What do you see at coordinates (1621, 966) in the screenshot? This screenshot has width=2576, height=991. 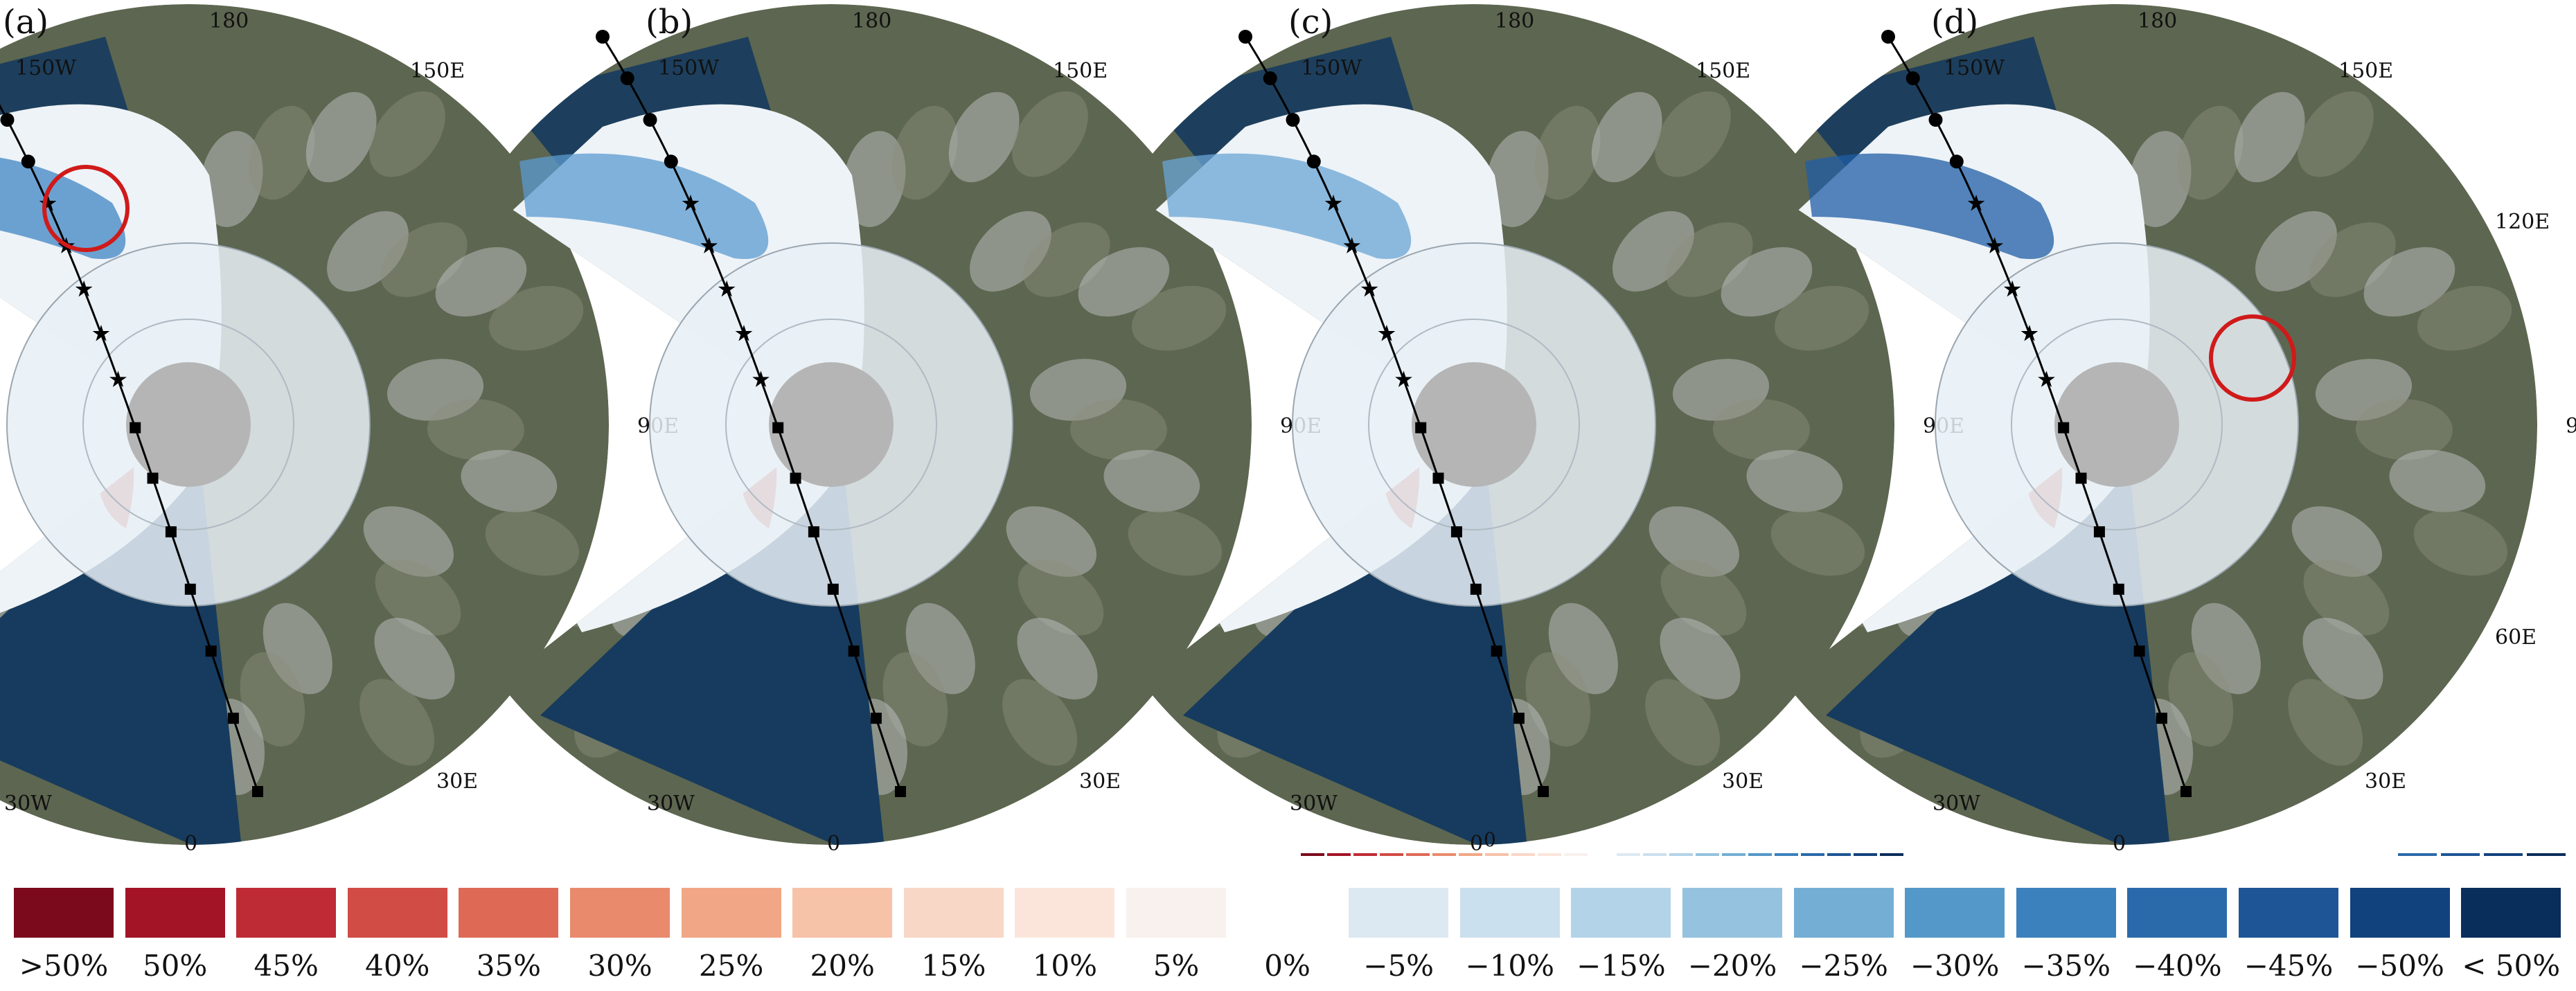 I see `legend-label: −15%` at bounding box center [1621, 966].